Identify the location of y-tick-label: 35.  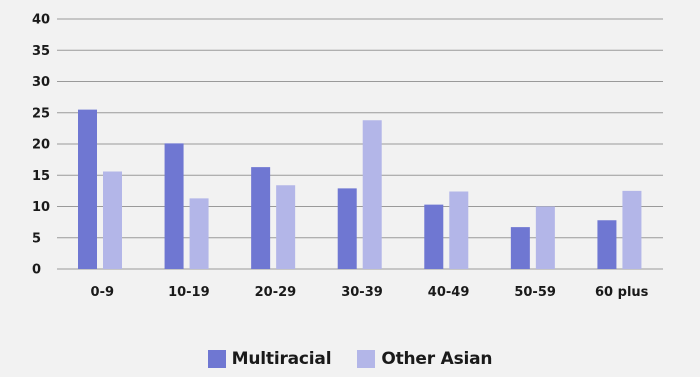
(41, 51).